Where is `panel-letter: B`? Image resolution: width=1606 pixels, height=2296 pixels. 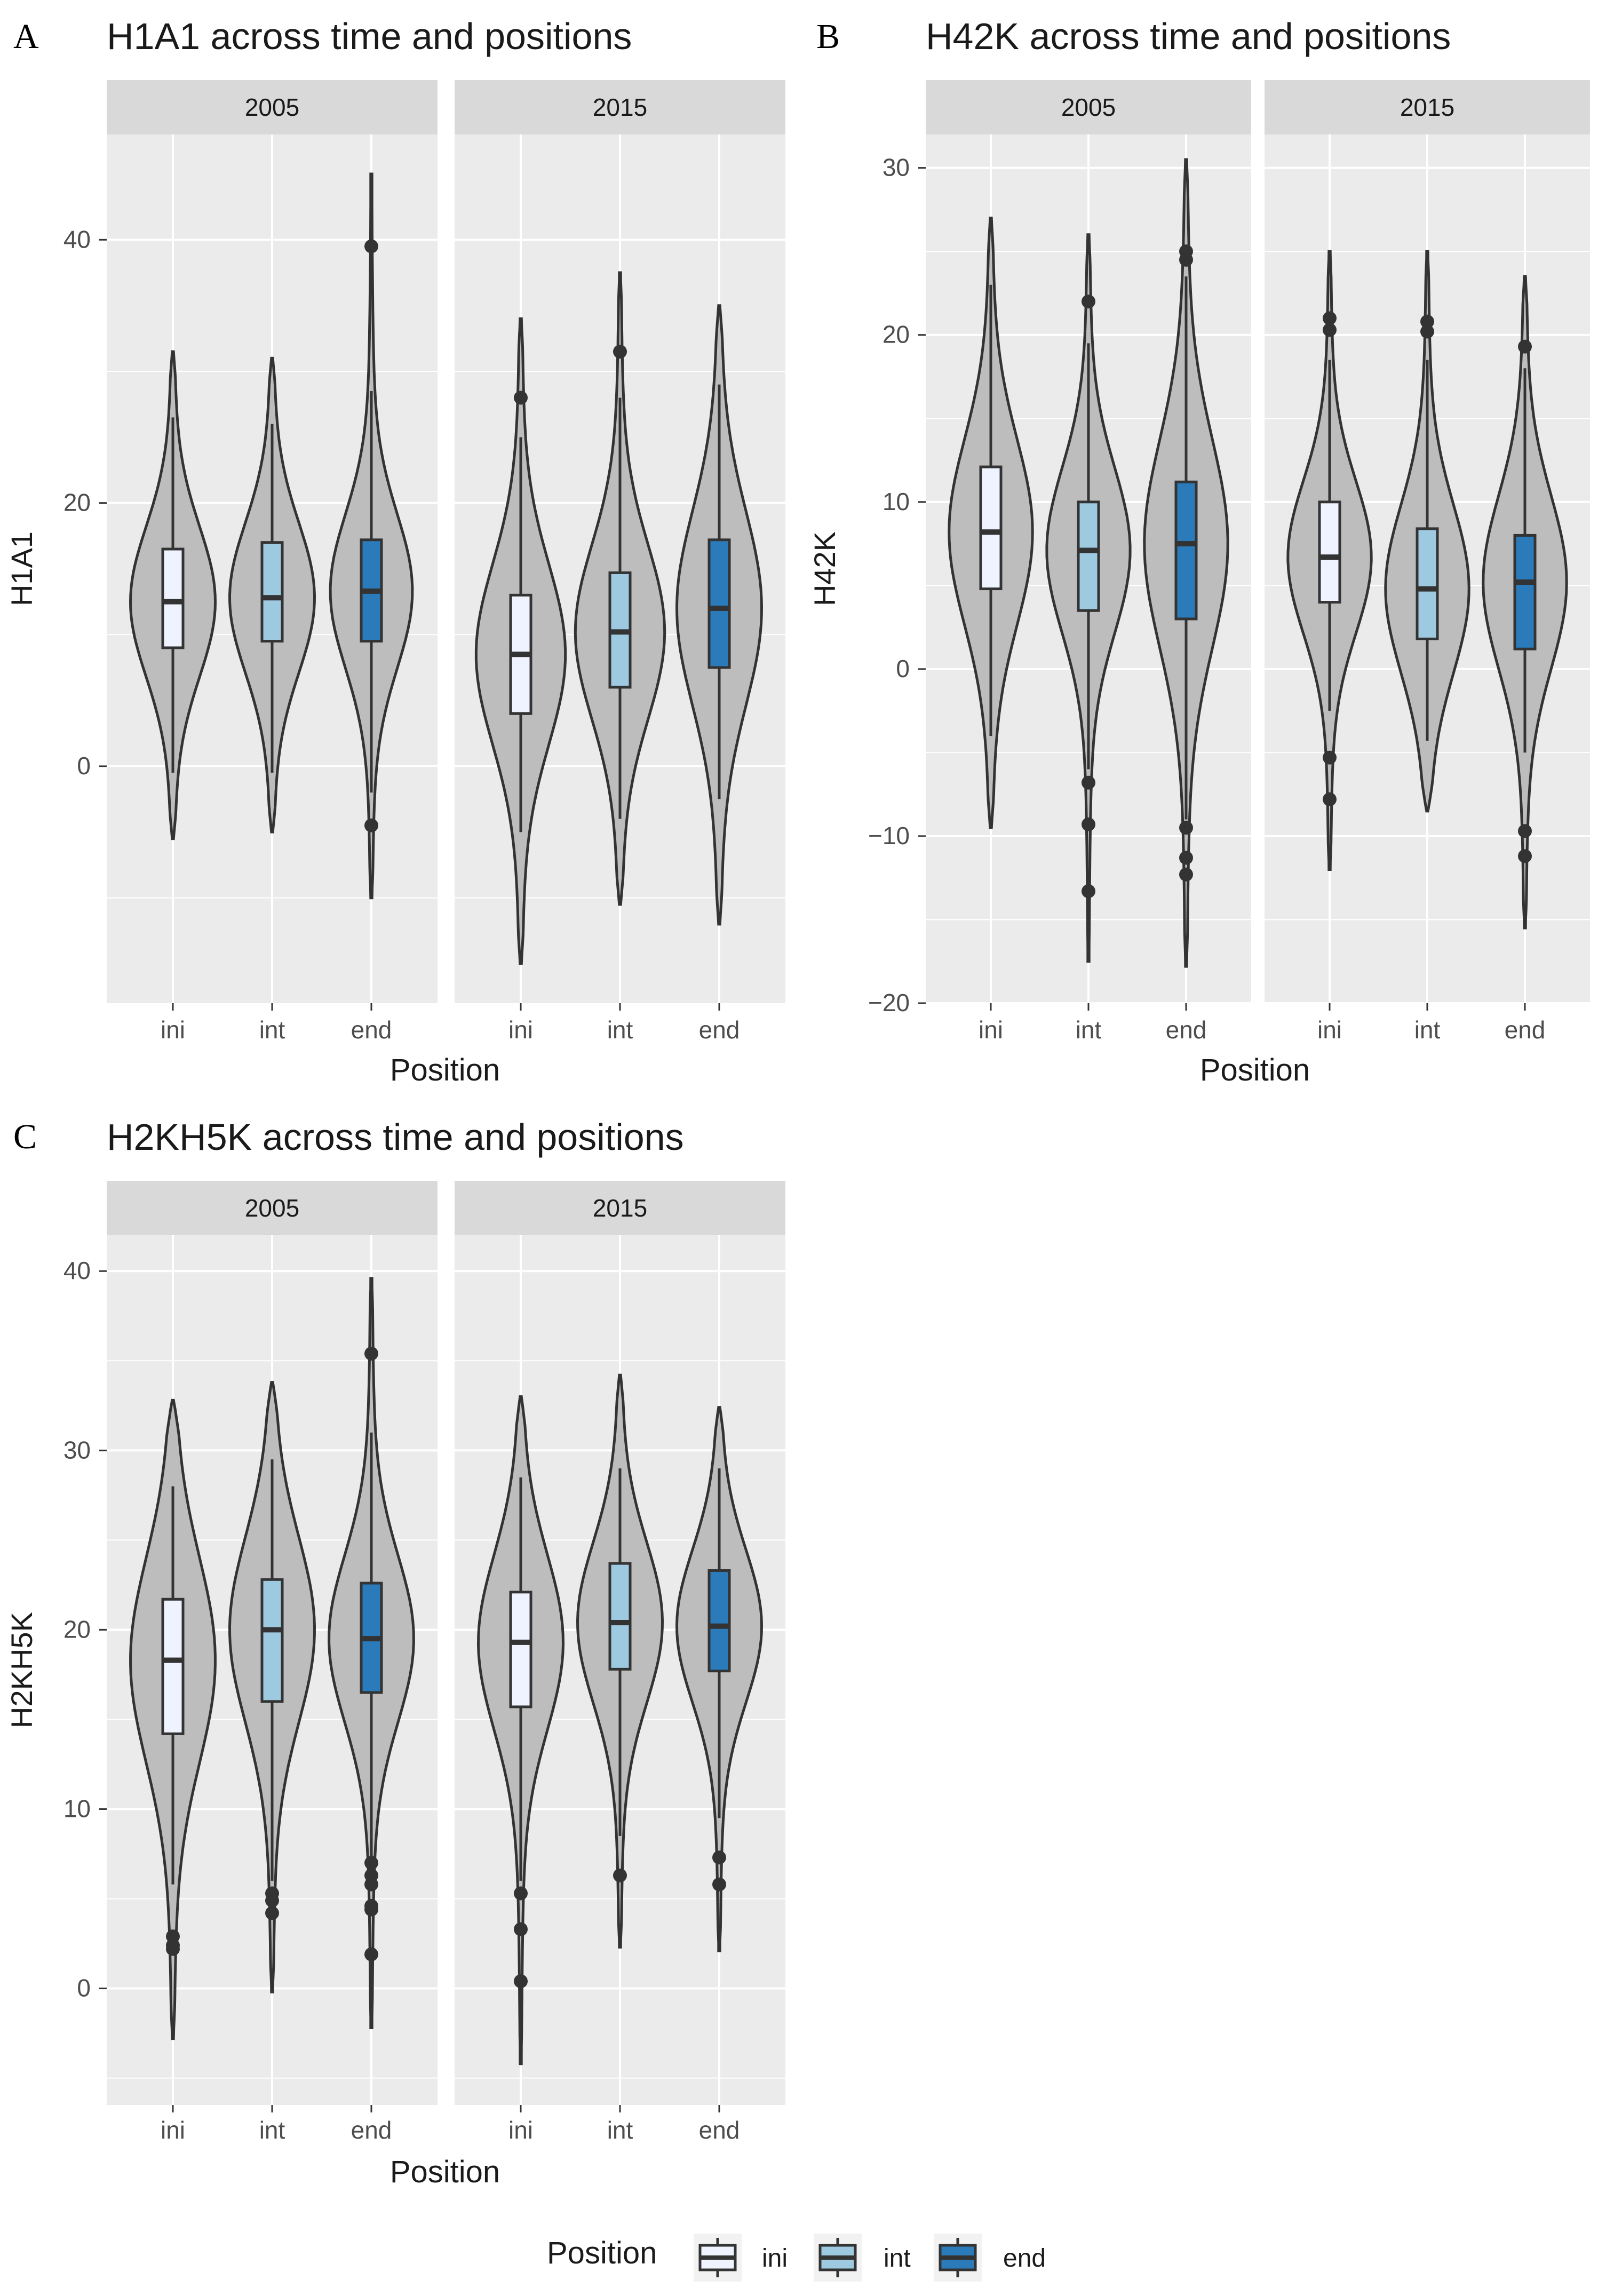
panel-letter: B is located at coordinates (828, 37).